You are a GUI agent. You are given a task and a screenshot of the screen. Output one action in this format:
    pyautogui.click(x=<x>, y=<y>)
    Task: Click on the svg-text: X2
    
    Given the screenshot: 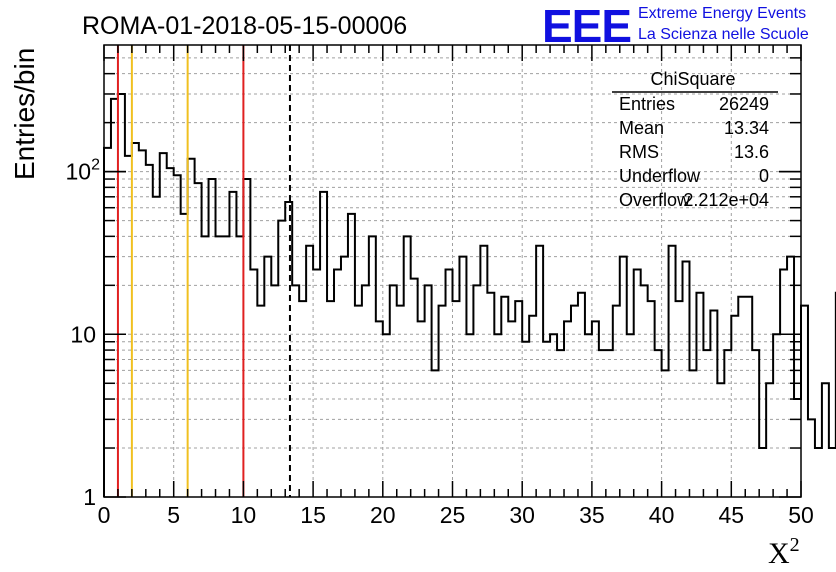 What is the action you would take?
    pyautogui.click(x=784, y=552)
    